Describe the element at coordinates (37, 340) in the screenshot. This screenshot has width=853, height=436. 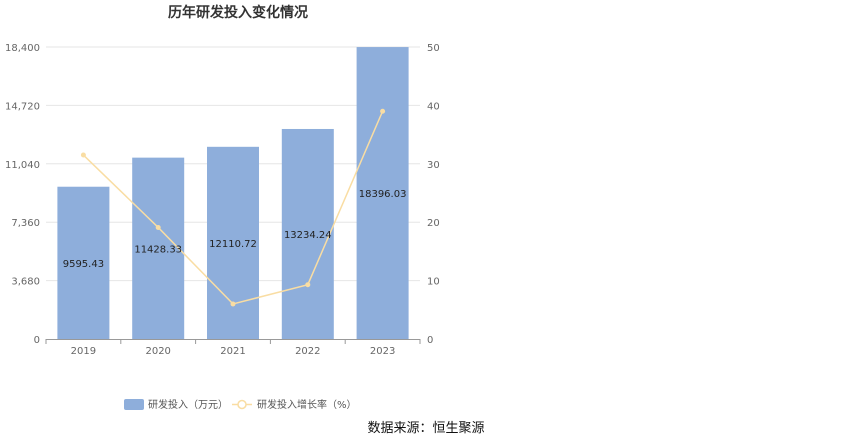
I see `y-left-tick-label: 0` at that location.